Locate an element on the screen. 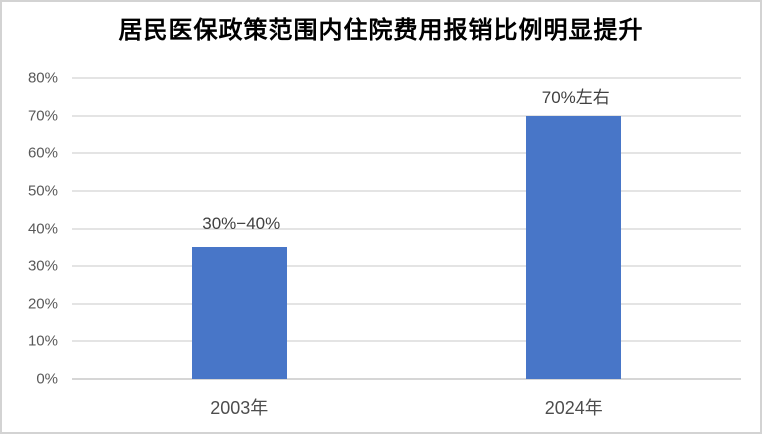 Image resolution: width=762 pixels, height=434 pixels. data-label: 70%左右 is located at coordinates (575, 97).